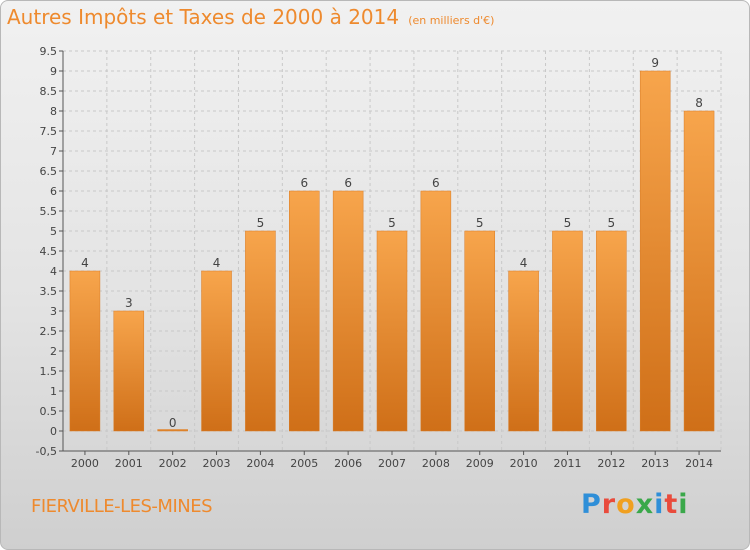  I want to click on y-tick-label: 9.5, so click(49, 51).